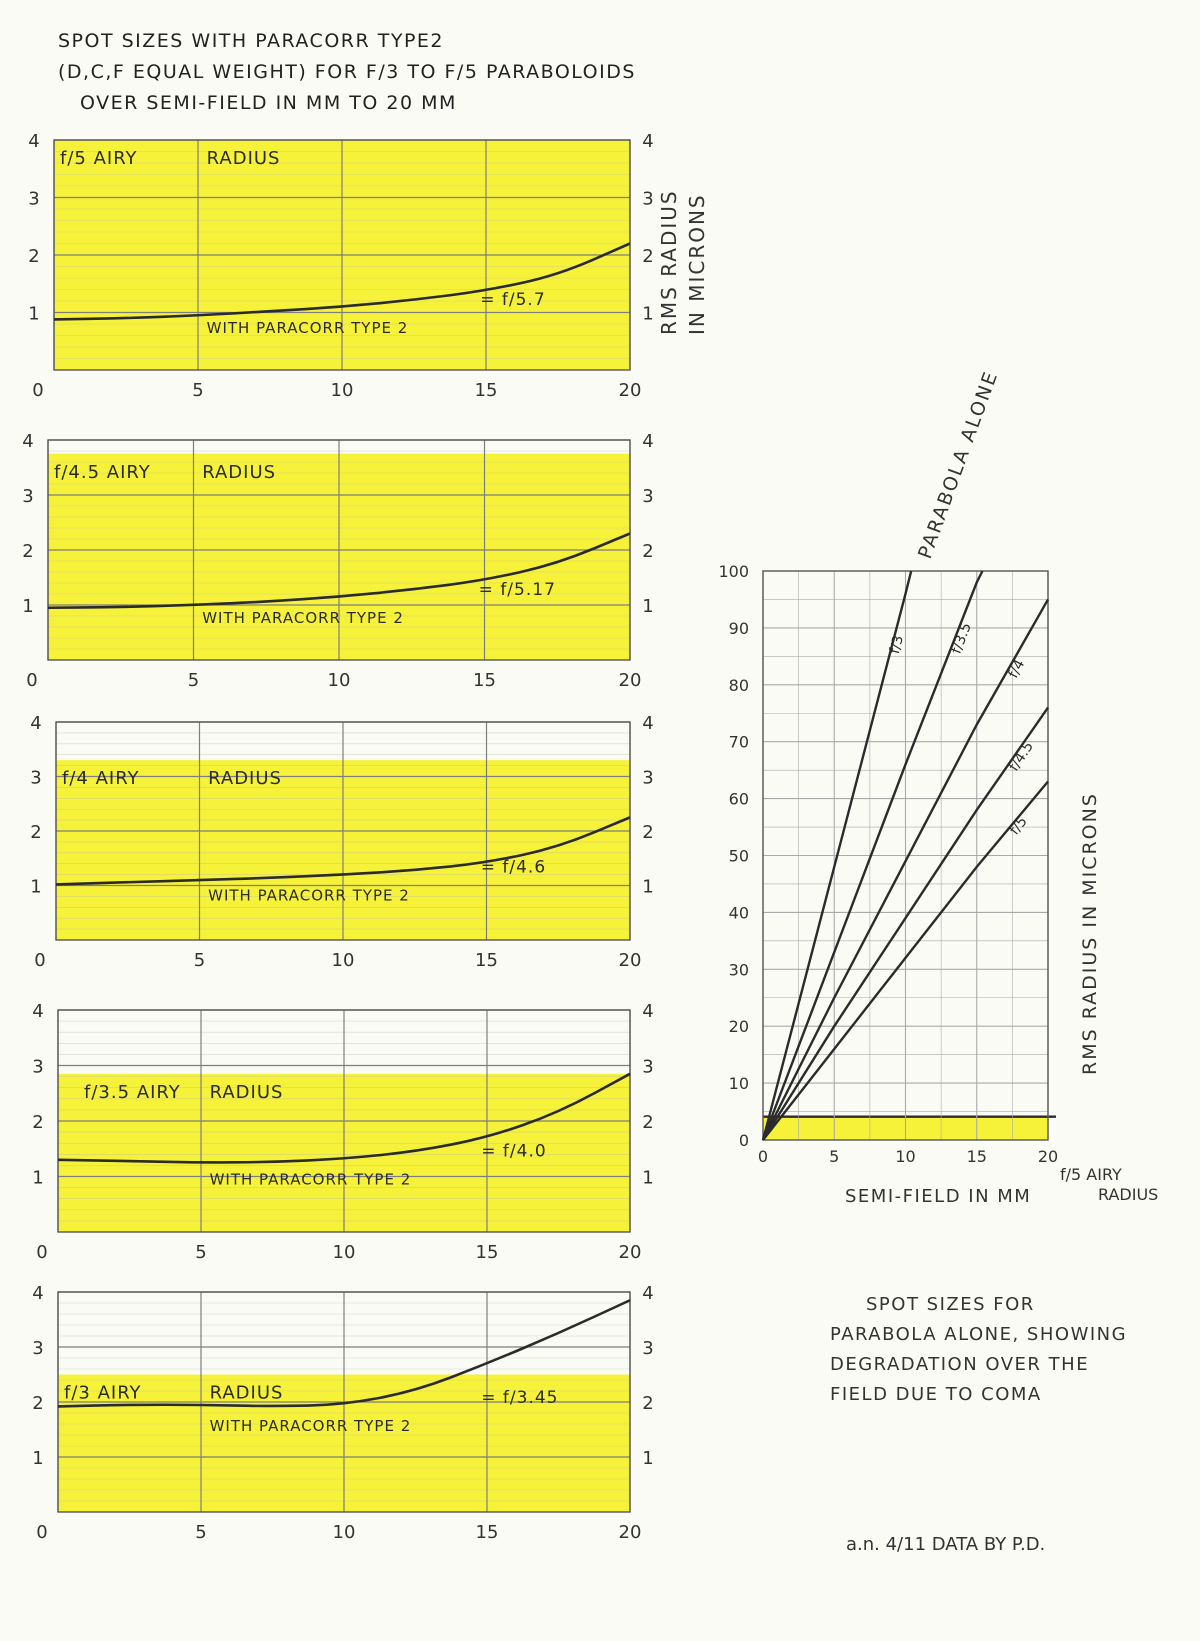  I want to click on panel-frame, so click(339, 550).